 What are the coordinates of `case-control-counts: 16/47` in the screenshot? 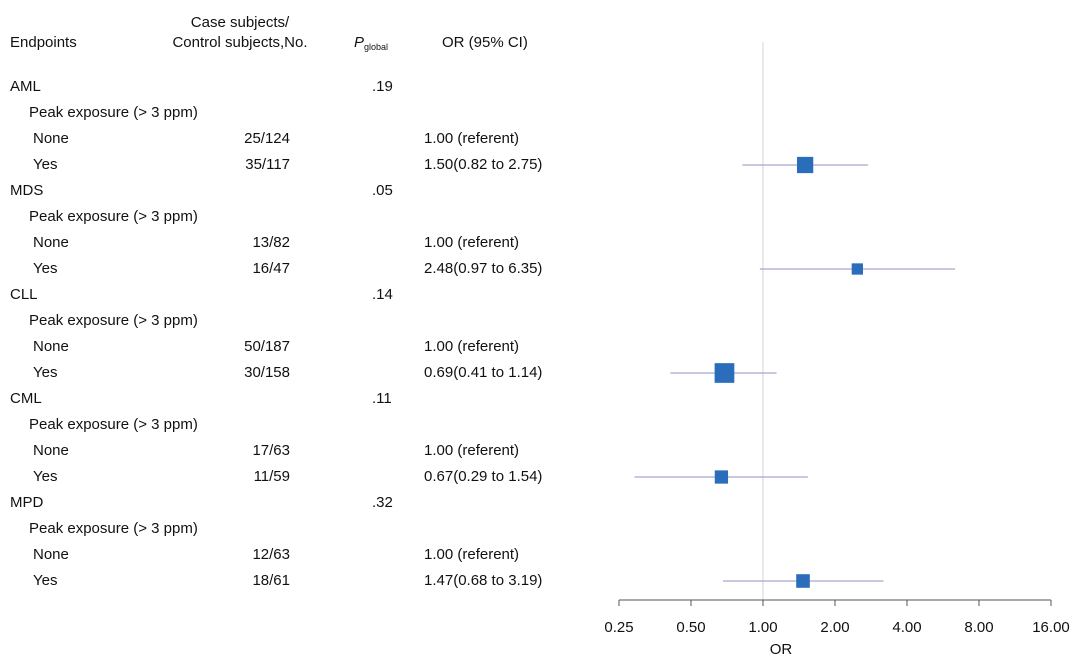 It's located at (271, 268).